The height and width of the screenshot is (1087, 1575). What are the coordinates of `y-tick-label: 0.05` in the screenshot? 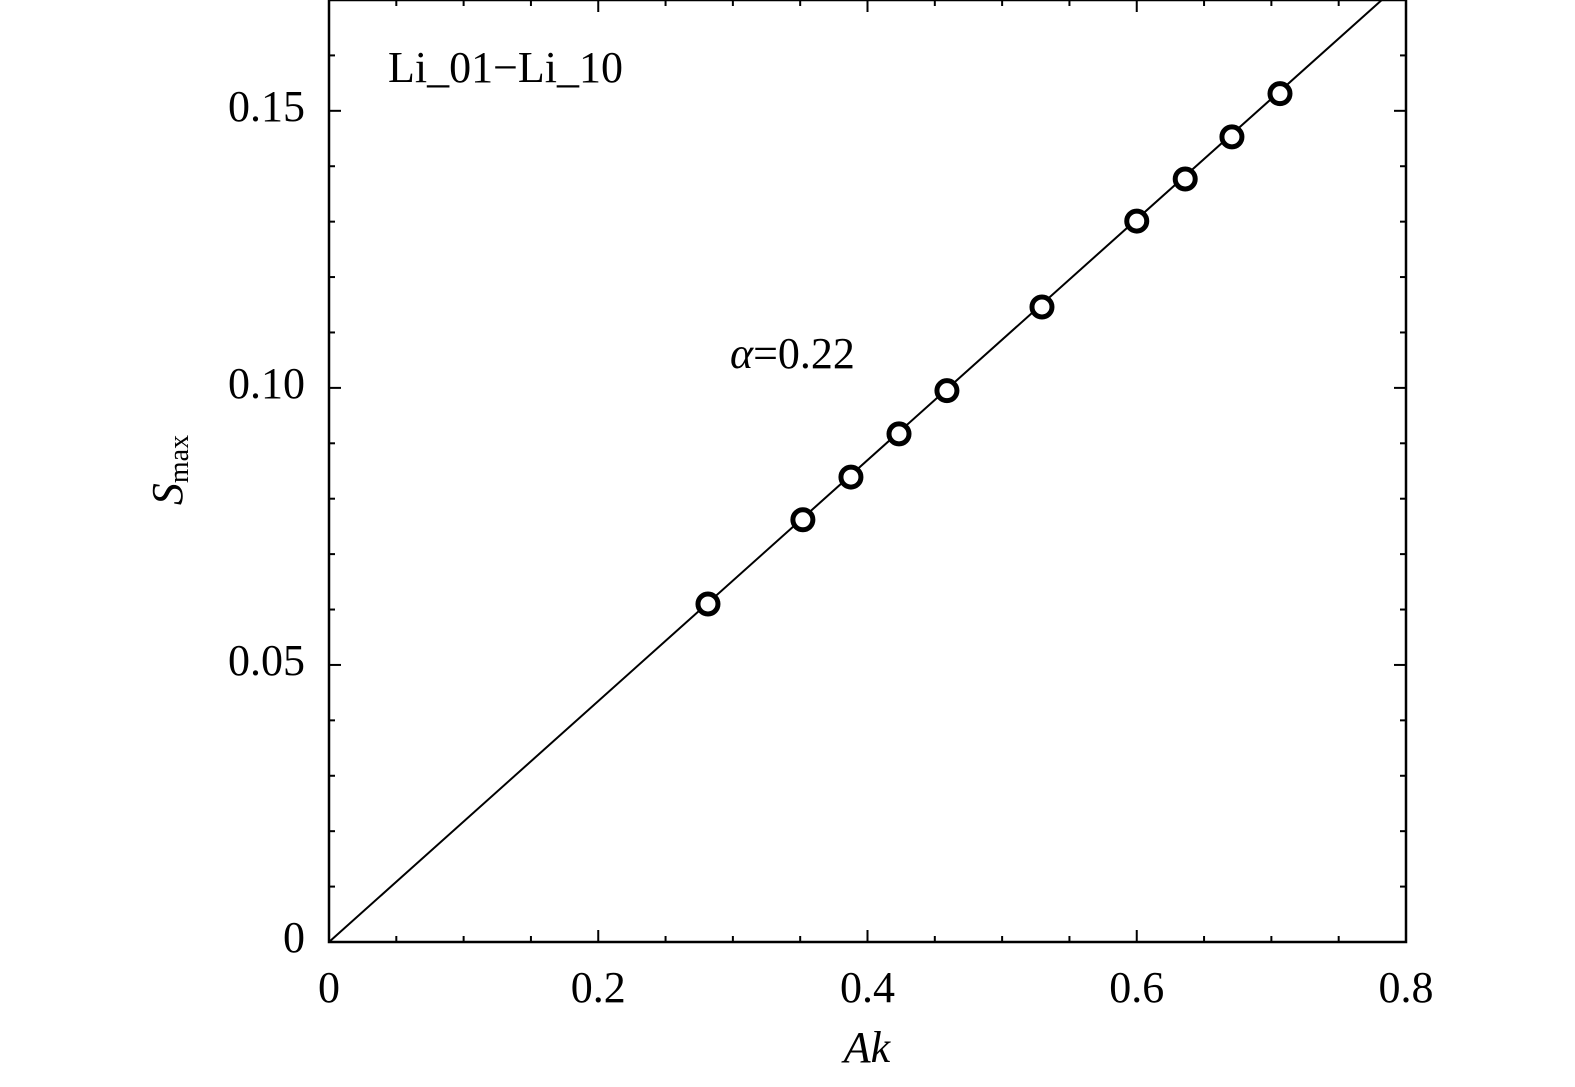 It's located at (266, 660).